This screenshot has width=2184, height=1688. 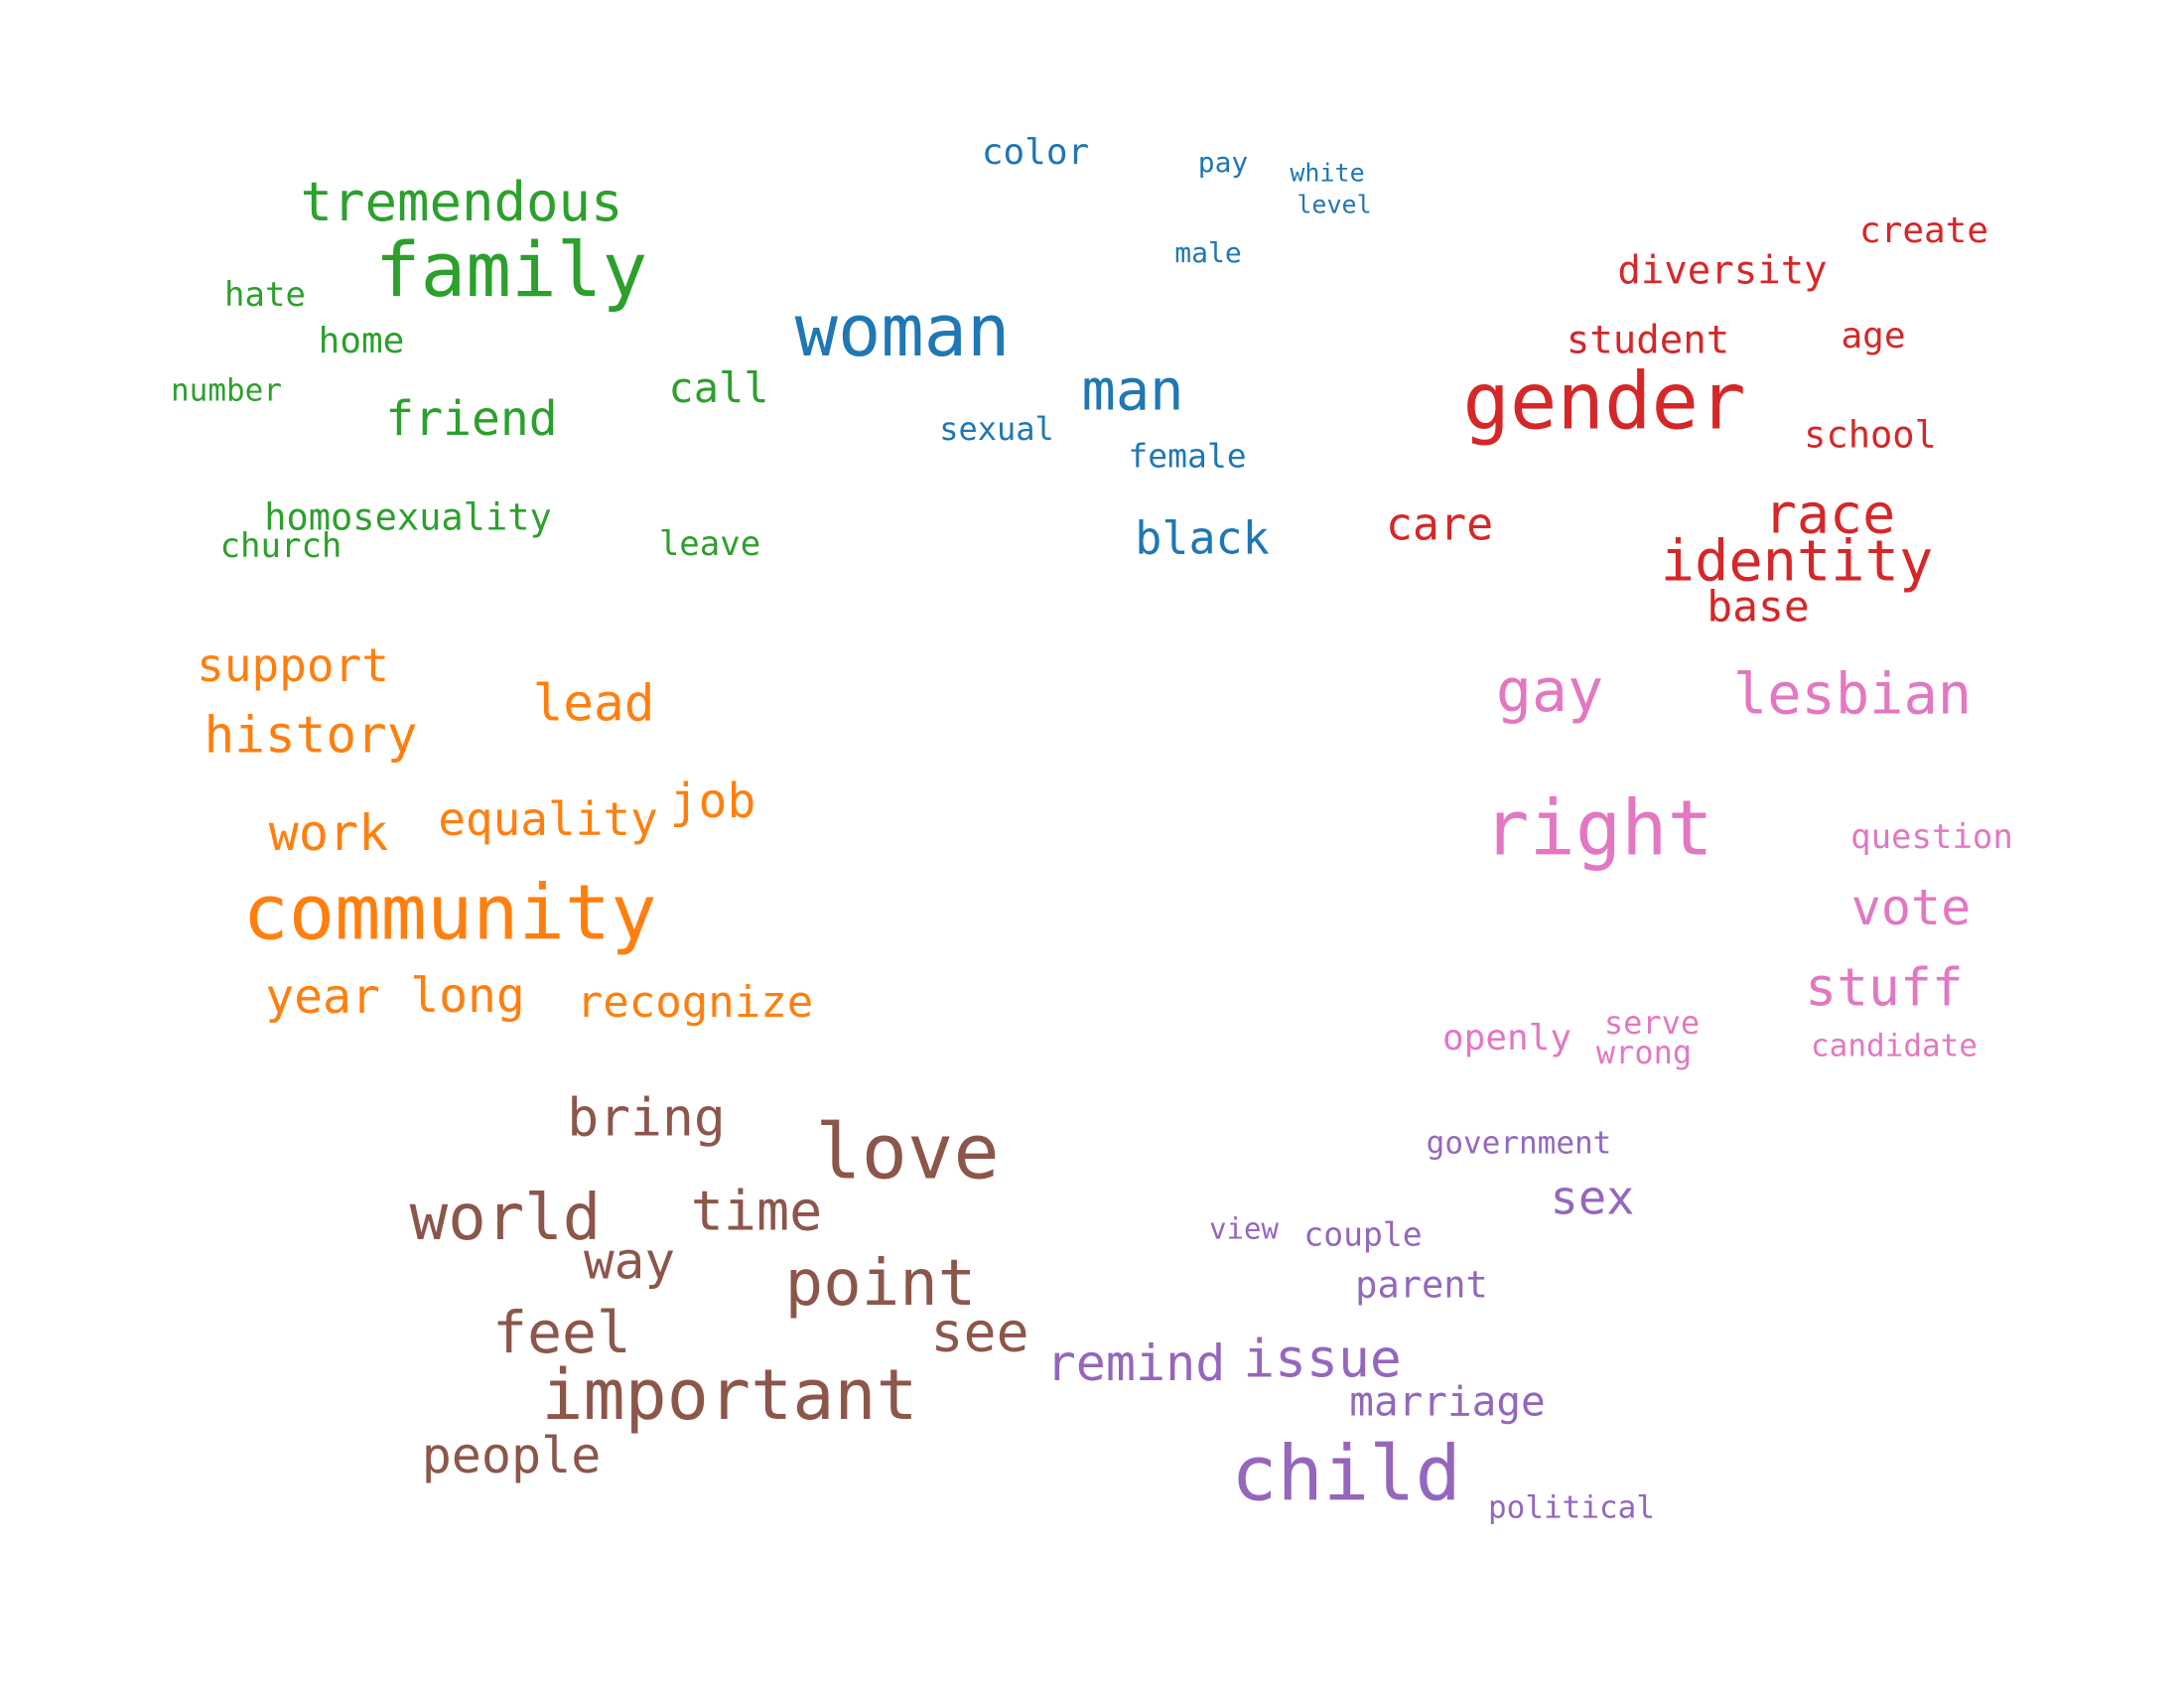 I want to click on word-political: political, so click(x=1571, y=1507).